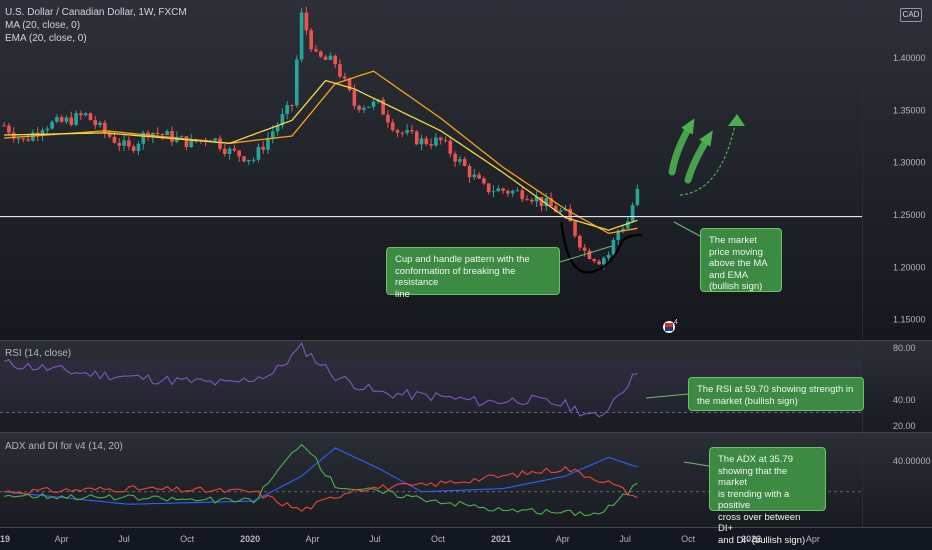 This screenshot has height=550, width=932. Describe the element at coordinates (625, 539) in the screenshot. I see `time-axis-label: Jul` at that location.